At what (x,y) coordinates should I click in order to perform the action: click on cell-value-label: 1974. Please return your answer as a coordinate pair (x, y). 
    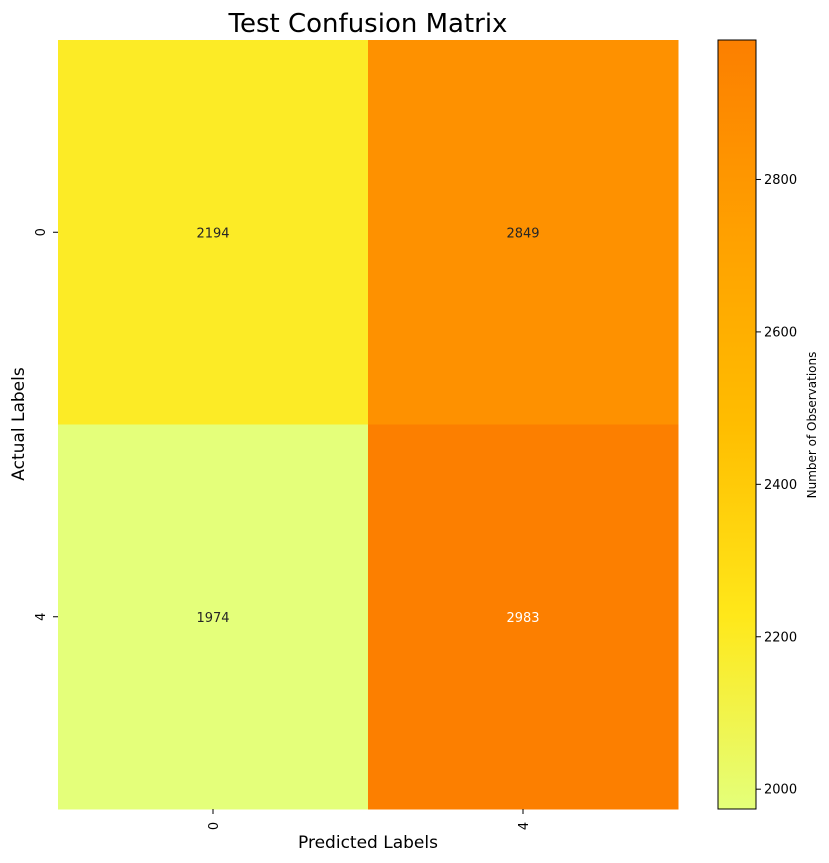
    Looking at the image, I should click on (212, 618).